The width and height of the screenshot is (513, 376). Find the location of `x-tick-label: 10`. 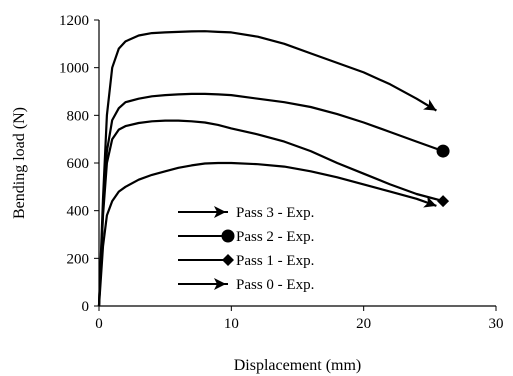

x-tick-label: 10 is located at coordinates (231, 324).